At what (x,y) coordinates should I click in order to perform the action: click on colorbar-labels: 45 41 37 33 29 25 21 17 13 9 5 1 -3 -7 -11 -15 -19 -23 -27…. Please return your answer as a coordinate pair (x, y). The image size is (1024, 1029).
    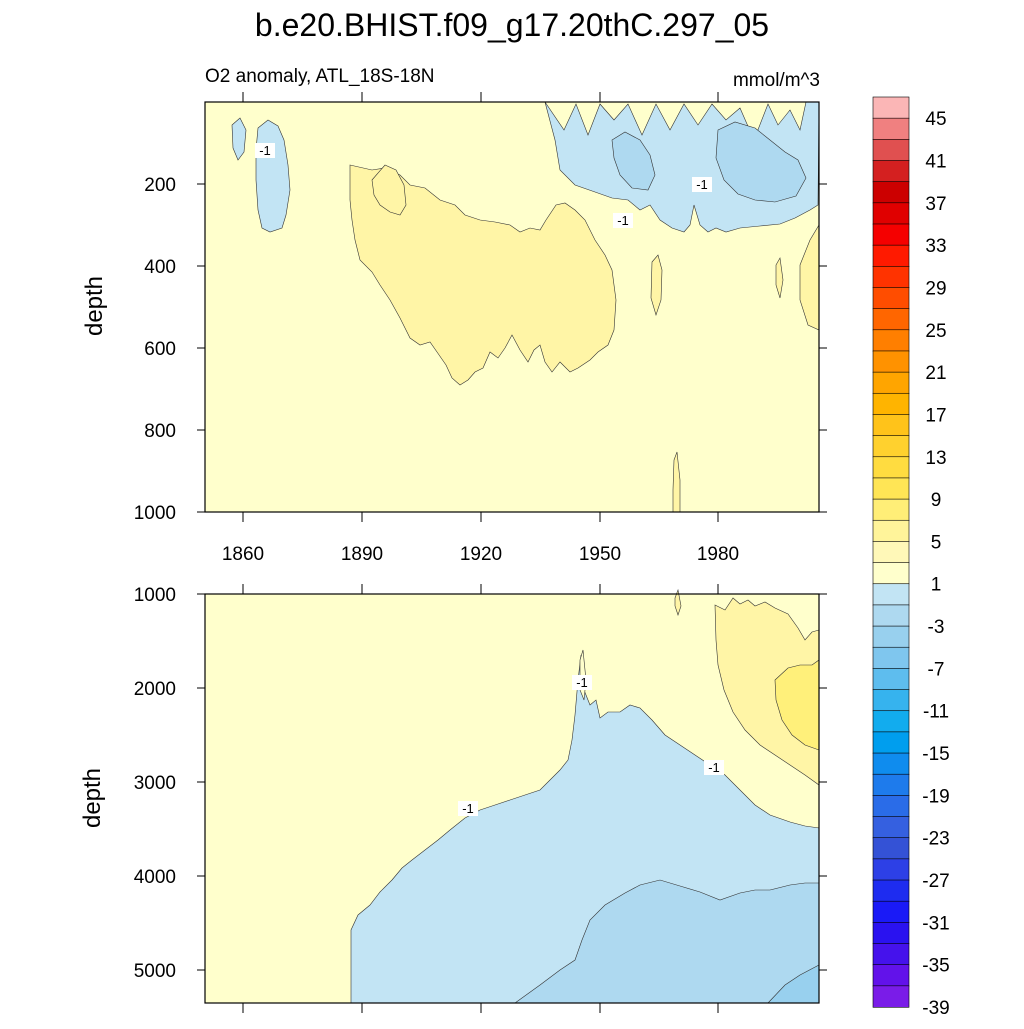
    Looking at the image, I should click on (935, 564).